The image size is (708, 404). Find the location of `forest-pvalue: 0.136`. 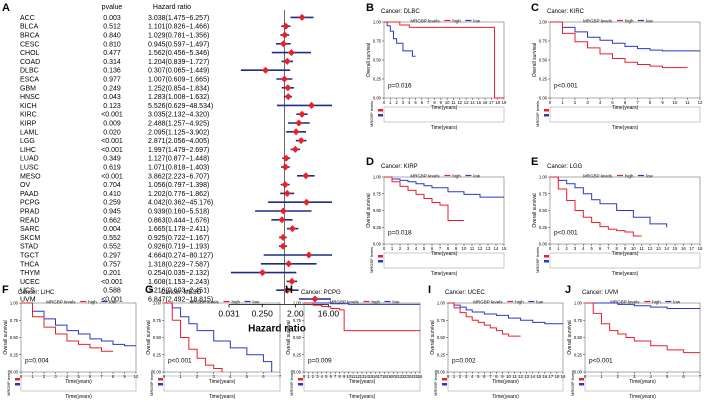

forest-pvalue: 0.136 is located at coordinates (112, 71).